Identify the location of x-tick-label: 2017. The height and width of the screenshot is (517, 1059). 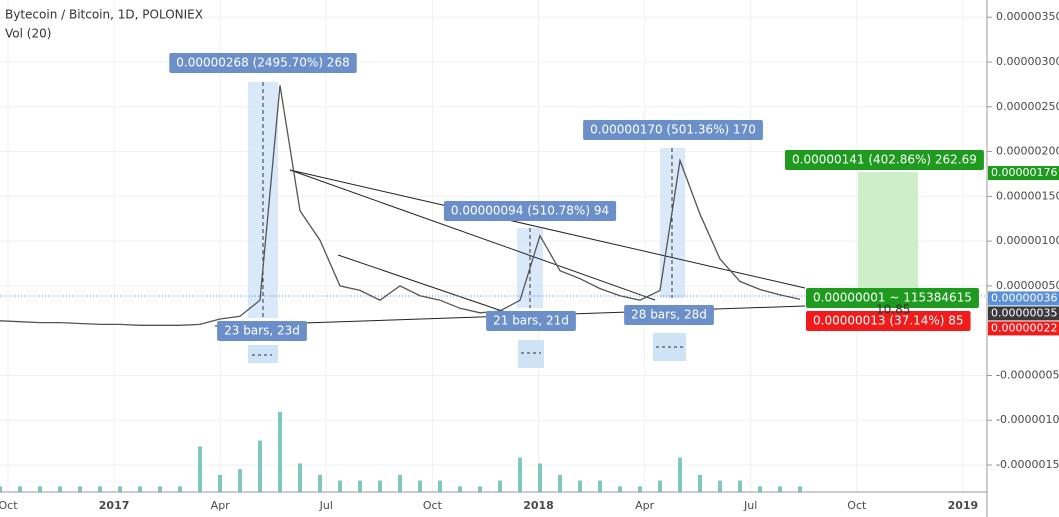
(114, 505).